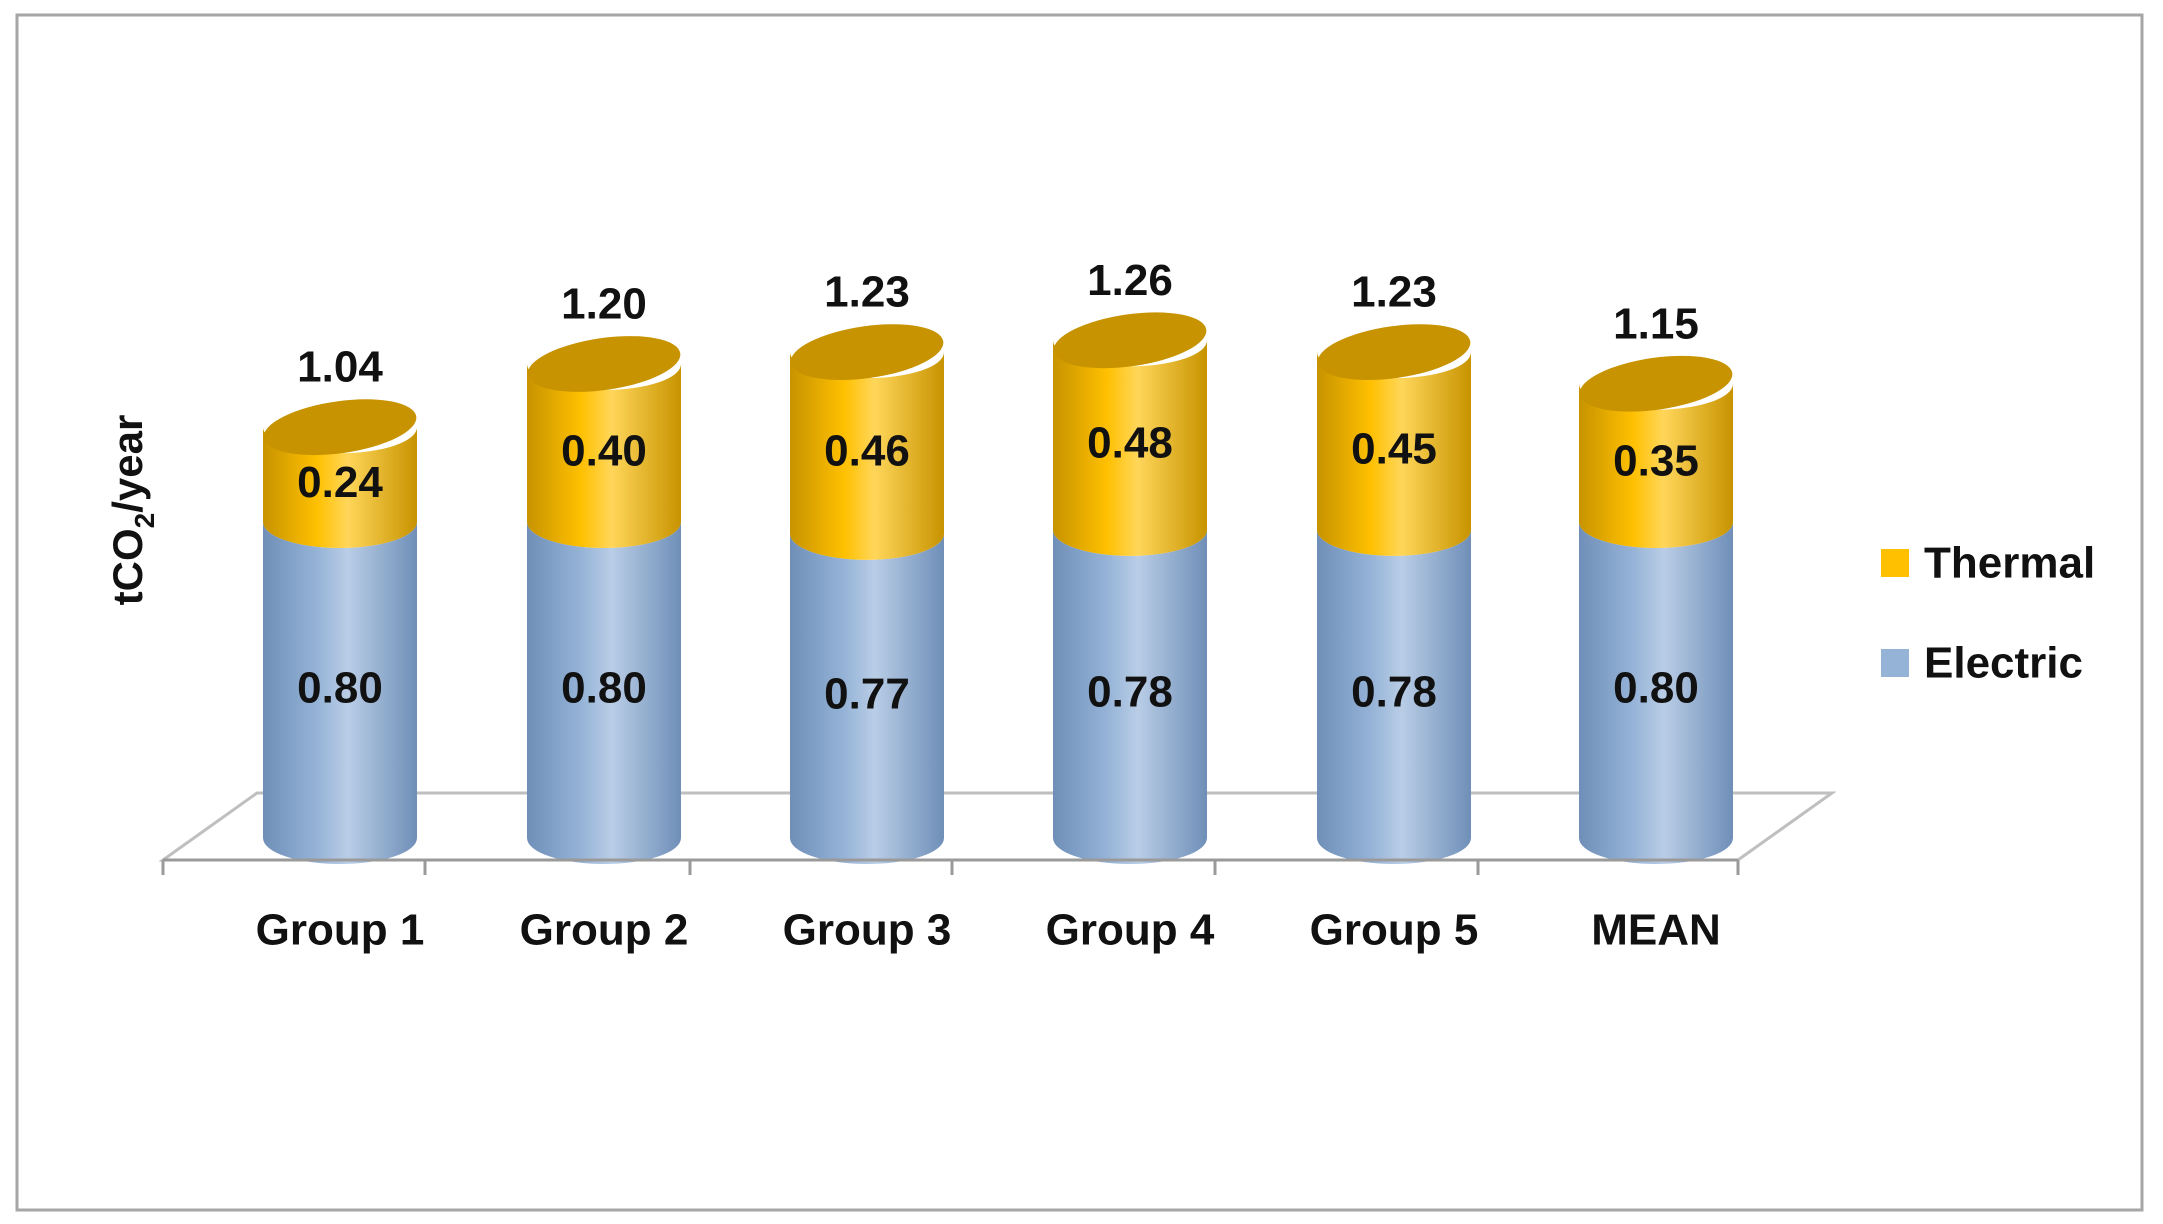 The image size is (2163, 1224). Describe the element at coordinates (2003, 663) in the screenshot. I see `legend-label-electric: Electric` at that location.